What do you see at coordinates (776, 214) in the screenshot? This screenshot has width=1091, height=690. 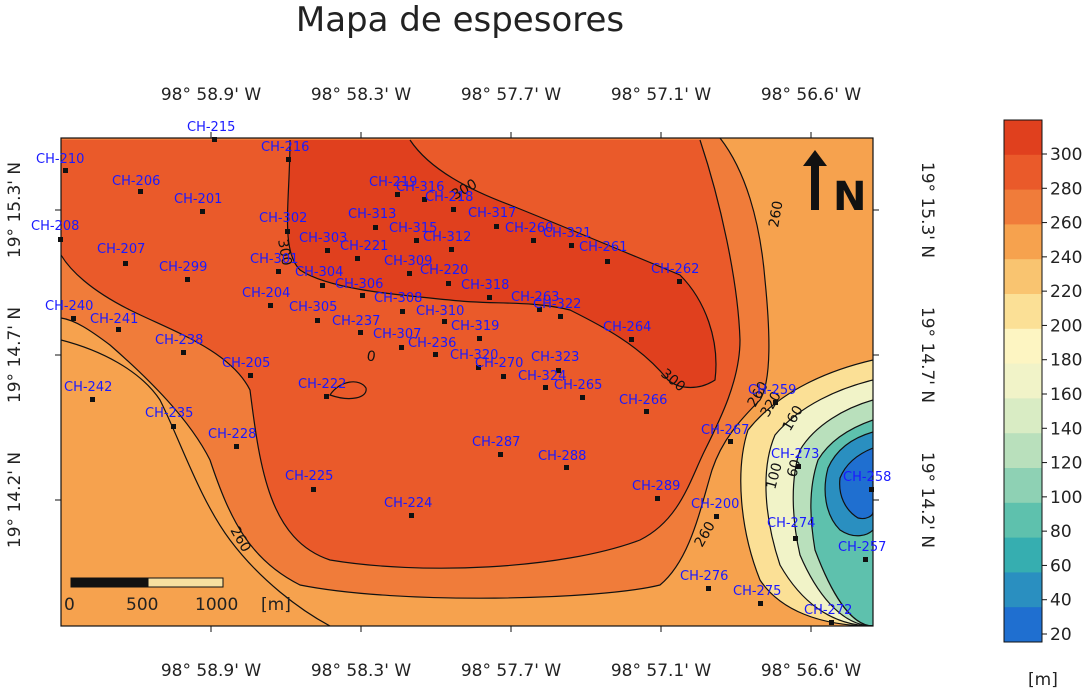 I see `contour-label-260: 260` at bounding box center [776, 214].